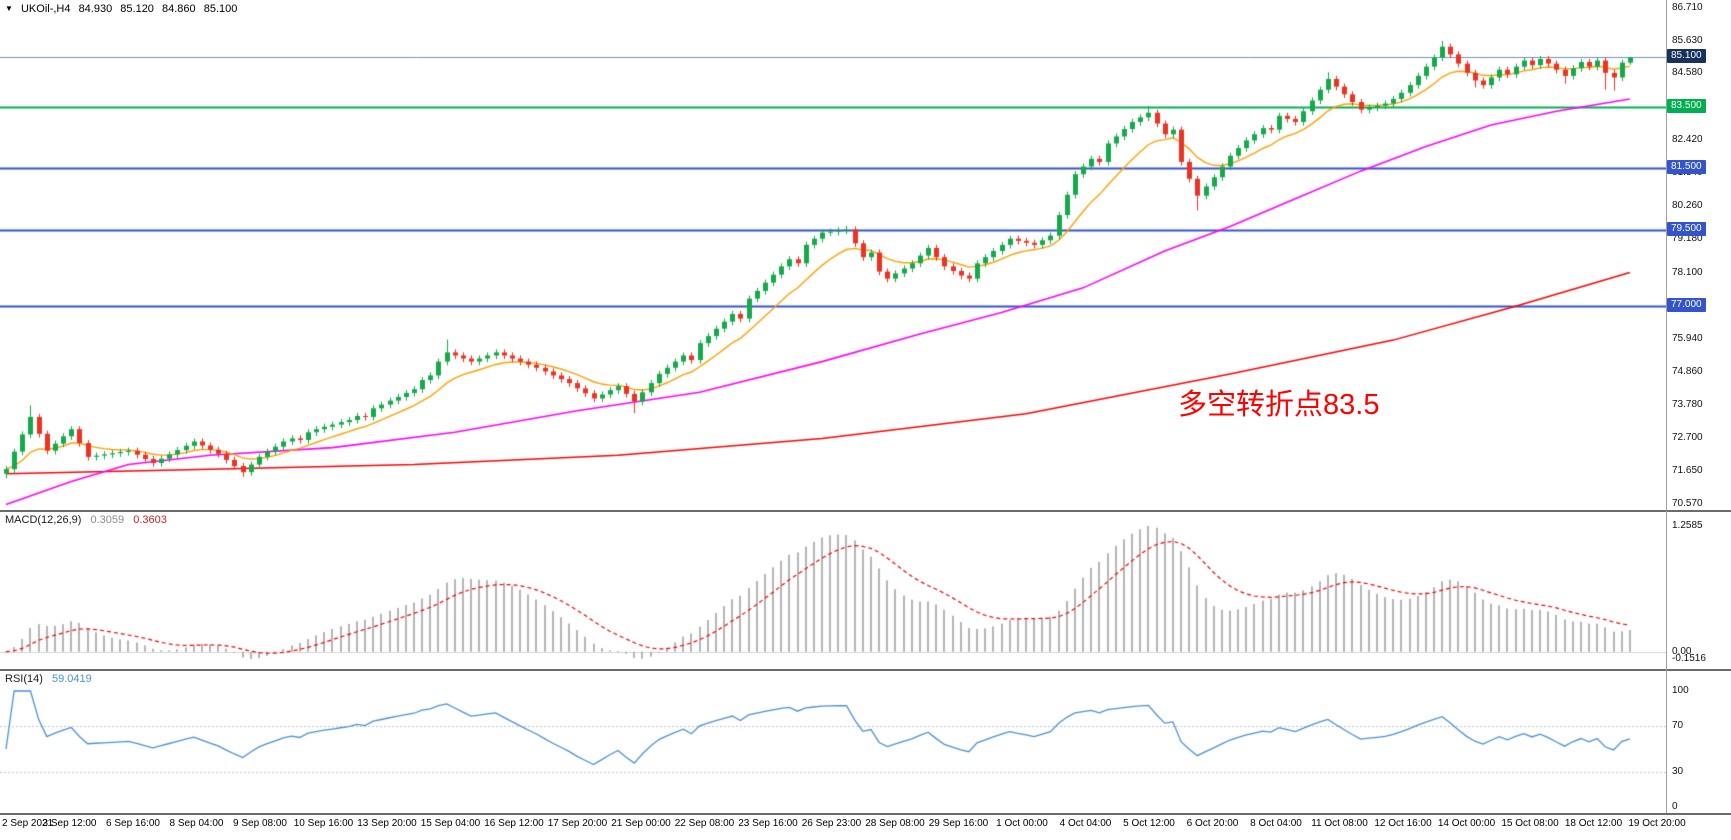 This screenshot has width=1731, height=840. Describe the element at coordinates (1678, 725) in the screenshot. I see `rsi-axis-label: 70` at that location.